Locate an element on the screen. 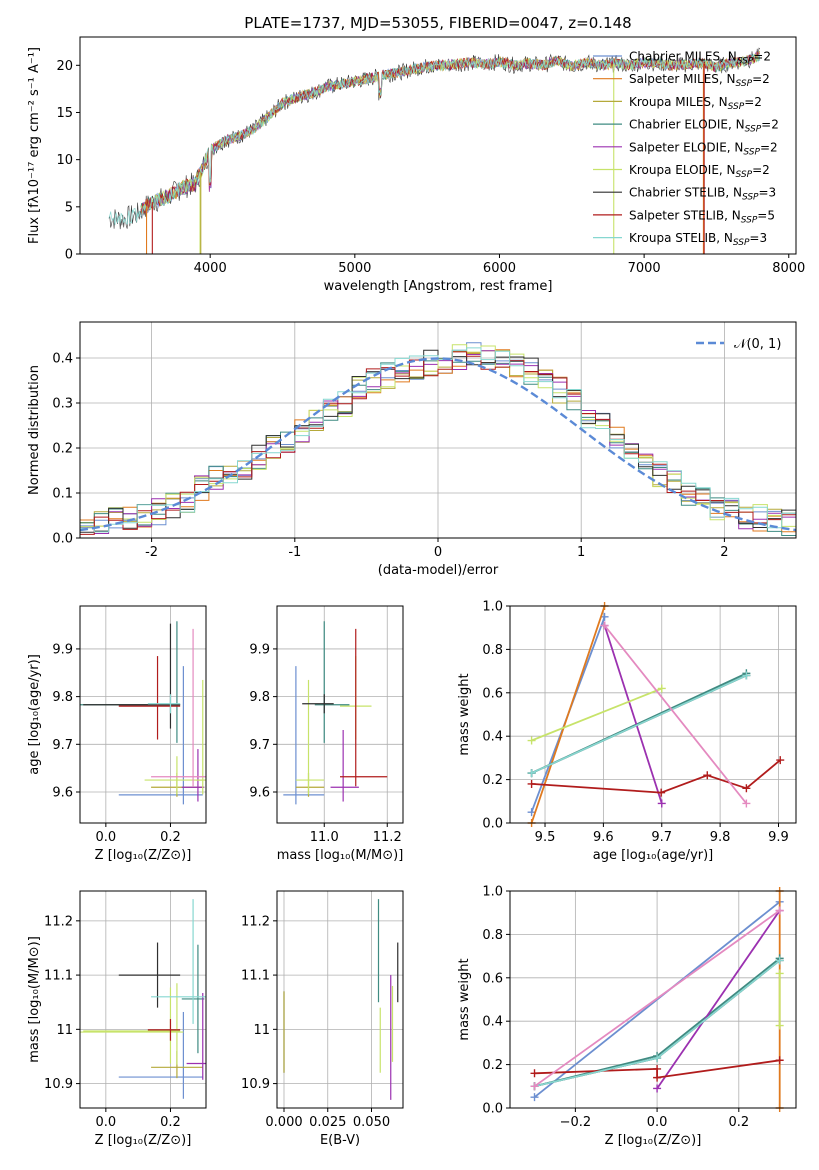  y-tick-label: 11 is located at coordinates (64, 1030).